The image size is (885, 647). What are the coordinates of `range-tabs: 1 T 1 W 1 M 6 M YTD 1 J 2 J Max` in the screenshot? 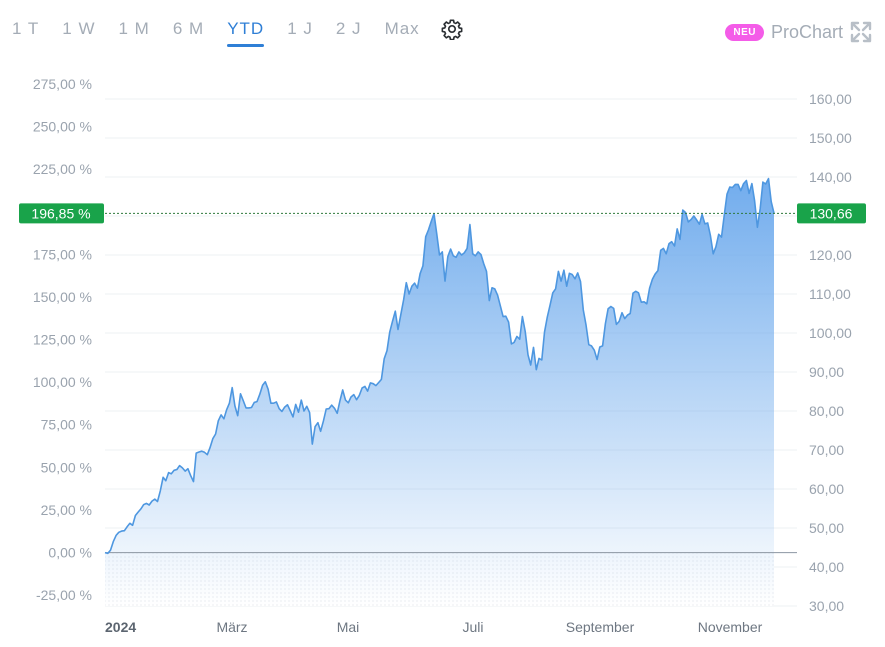 It's located at (237, 32).